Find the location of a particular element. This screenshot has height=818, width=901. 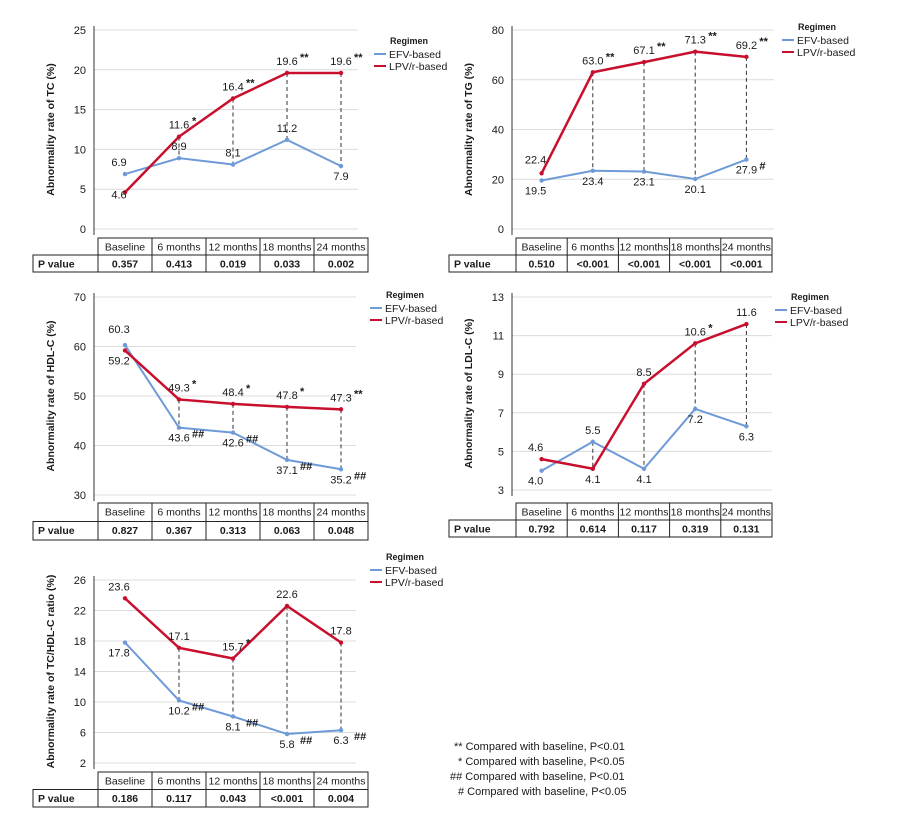

data-label-efv: 23.1 is located at coordinates (643, 183).